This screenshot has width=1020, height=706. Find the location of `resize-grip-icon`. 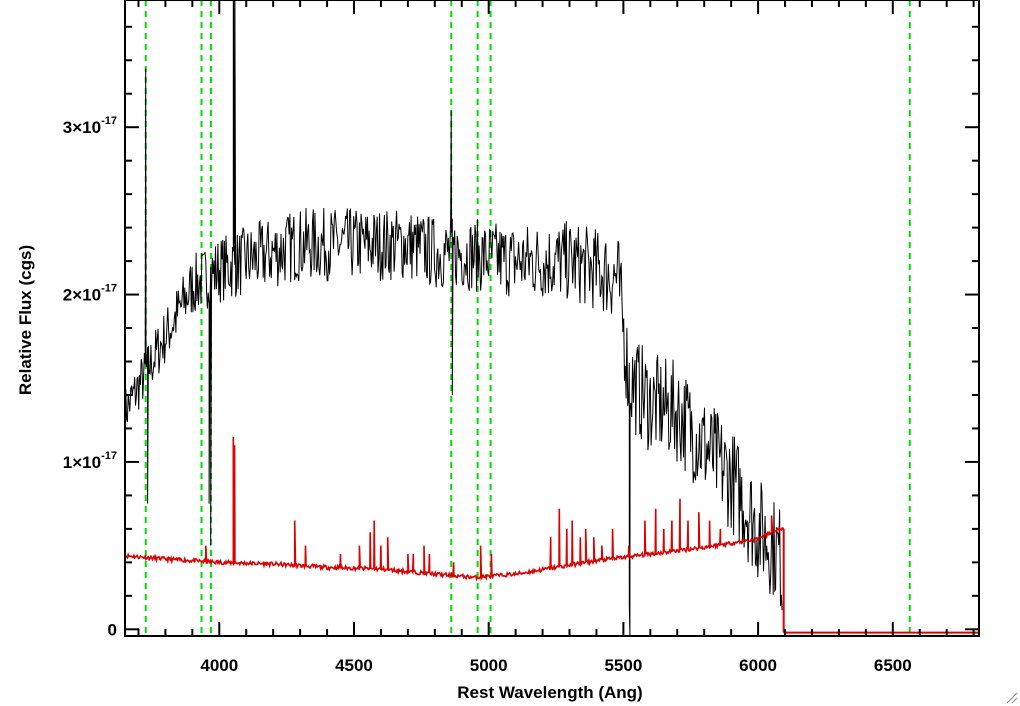

resize-grip-icon is located at coordinates (1011, 697).